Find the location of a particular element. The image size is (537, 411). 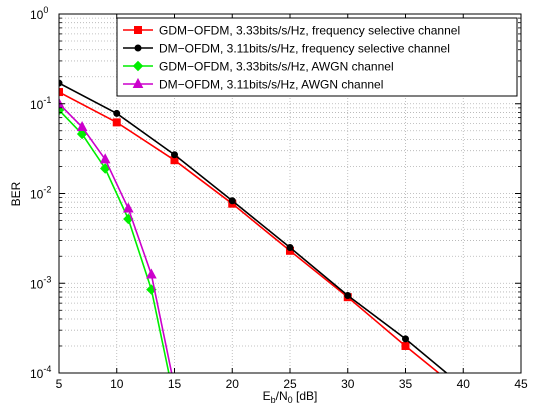

y-tick-label: 10⁻⁴ is located at coordinates (40, 372).